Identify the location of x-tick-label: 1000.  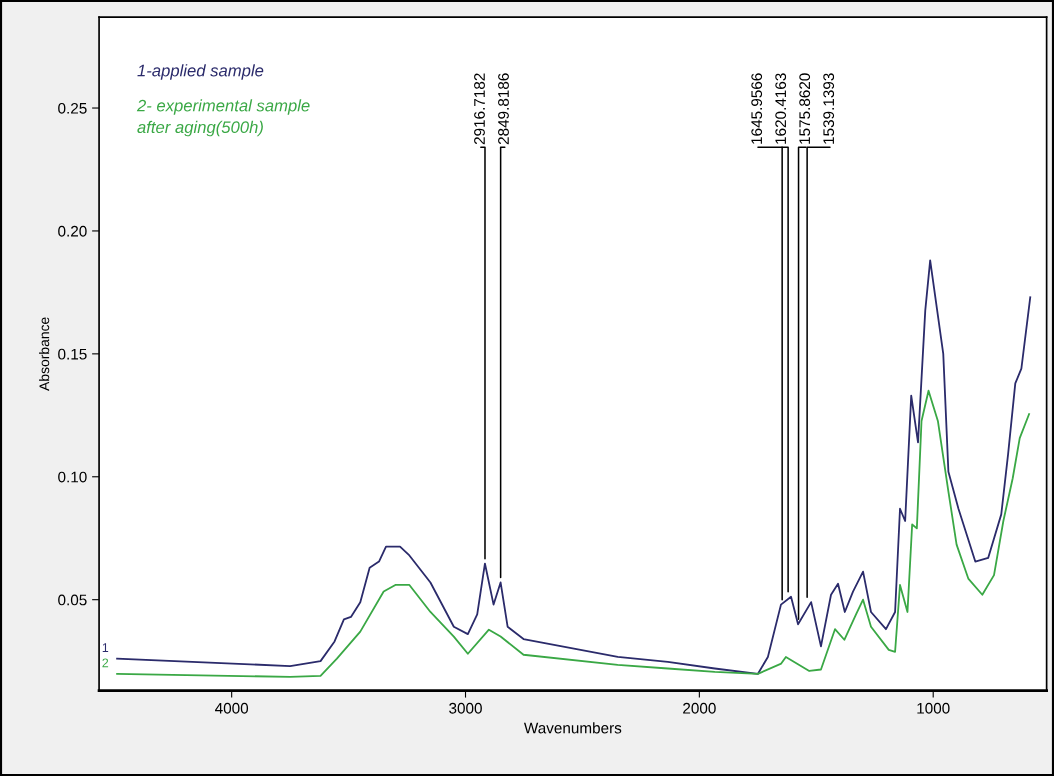
(933, 708).